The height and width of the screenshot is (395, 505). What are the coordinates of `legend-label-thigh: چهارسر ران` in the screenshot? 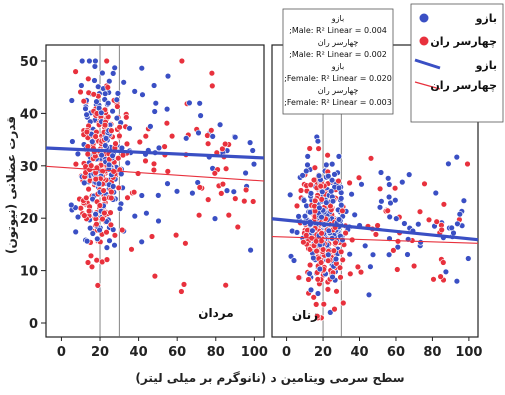 It's located at (463, 41).